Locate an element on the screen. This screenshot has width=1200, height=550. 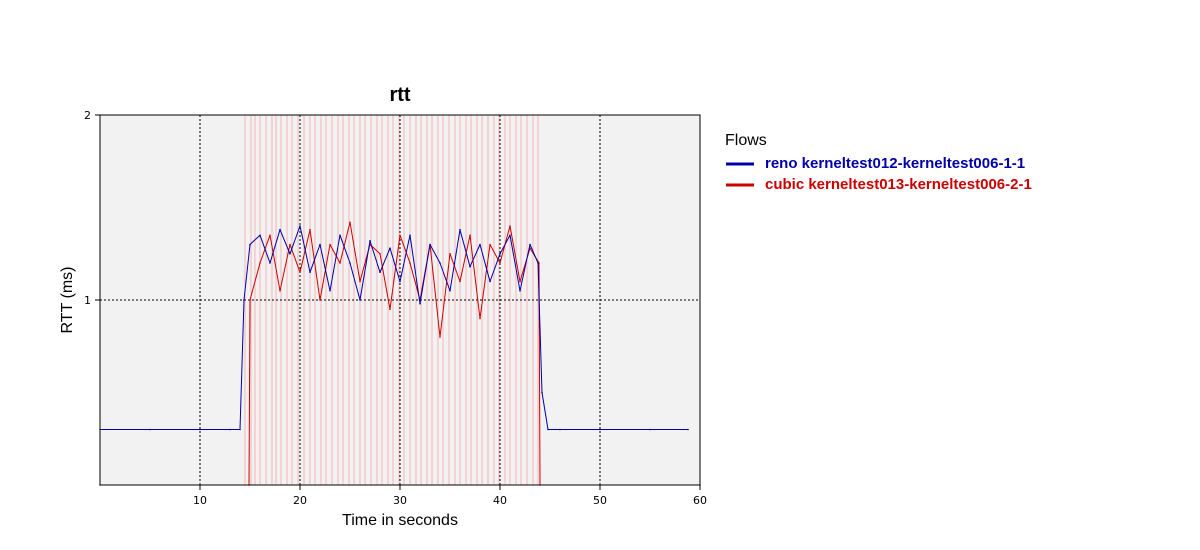
x-tick-label-20: 20 is located at coordinates (300, 500).